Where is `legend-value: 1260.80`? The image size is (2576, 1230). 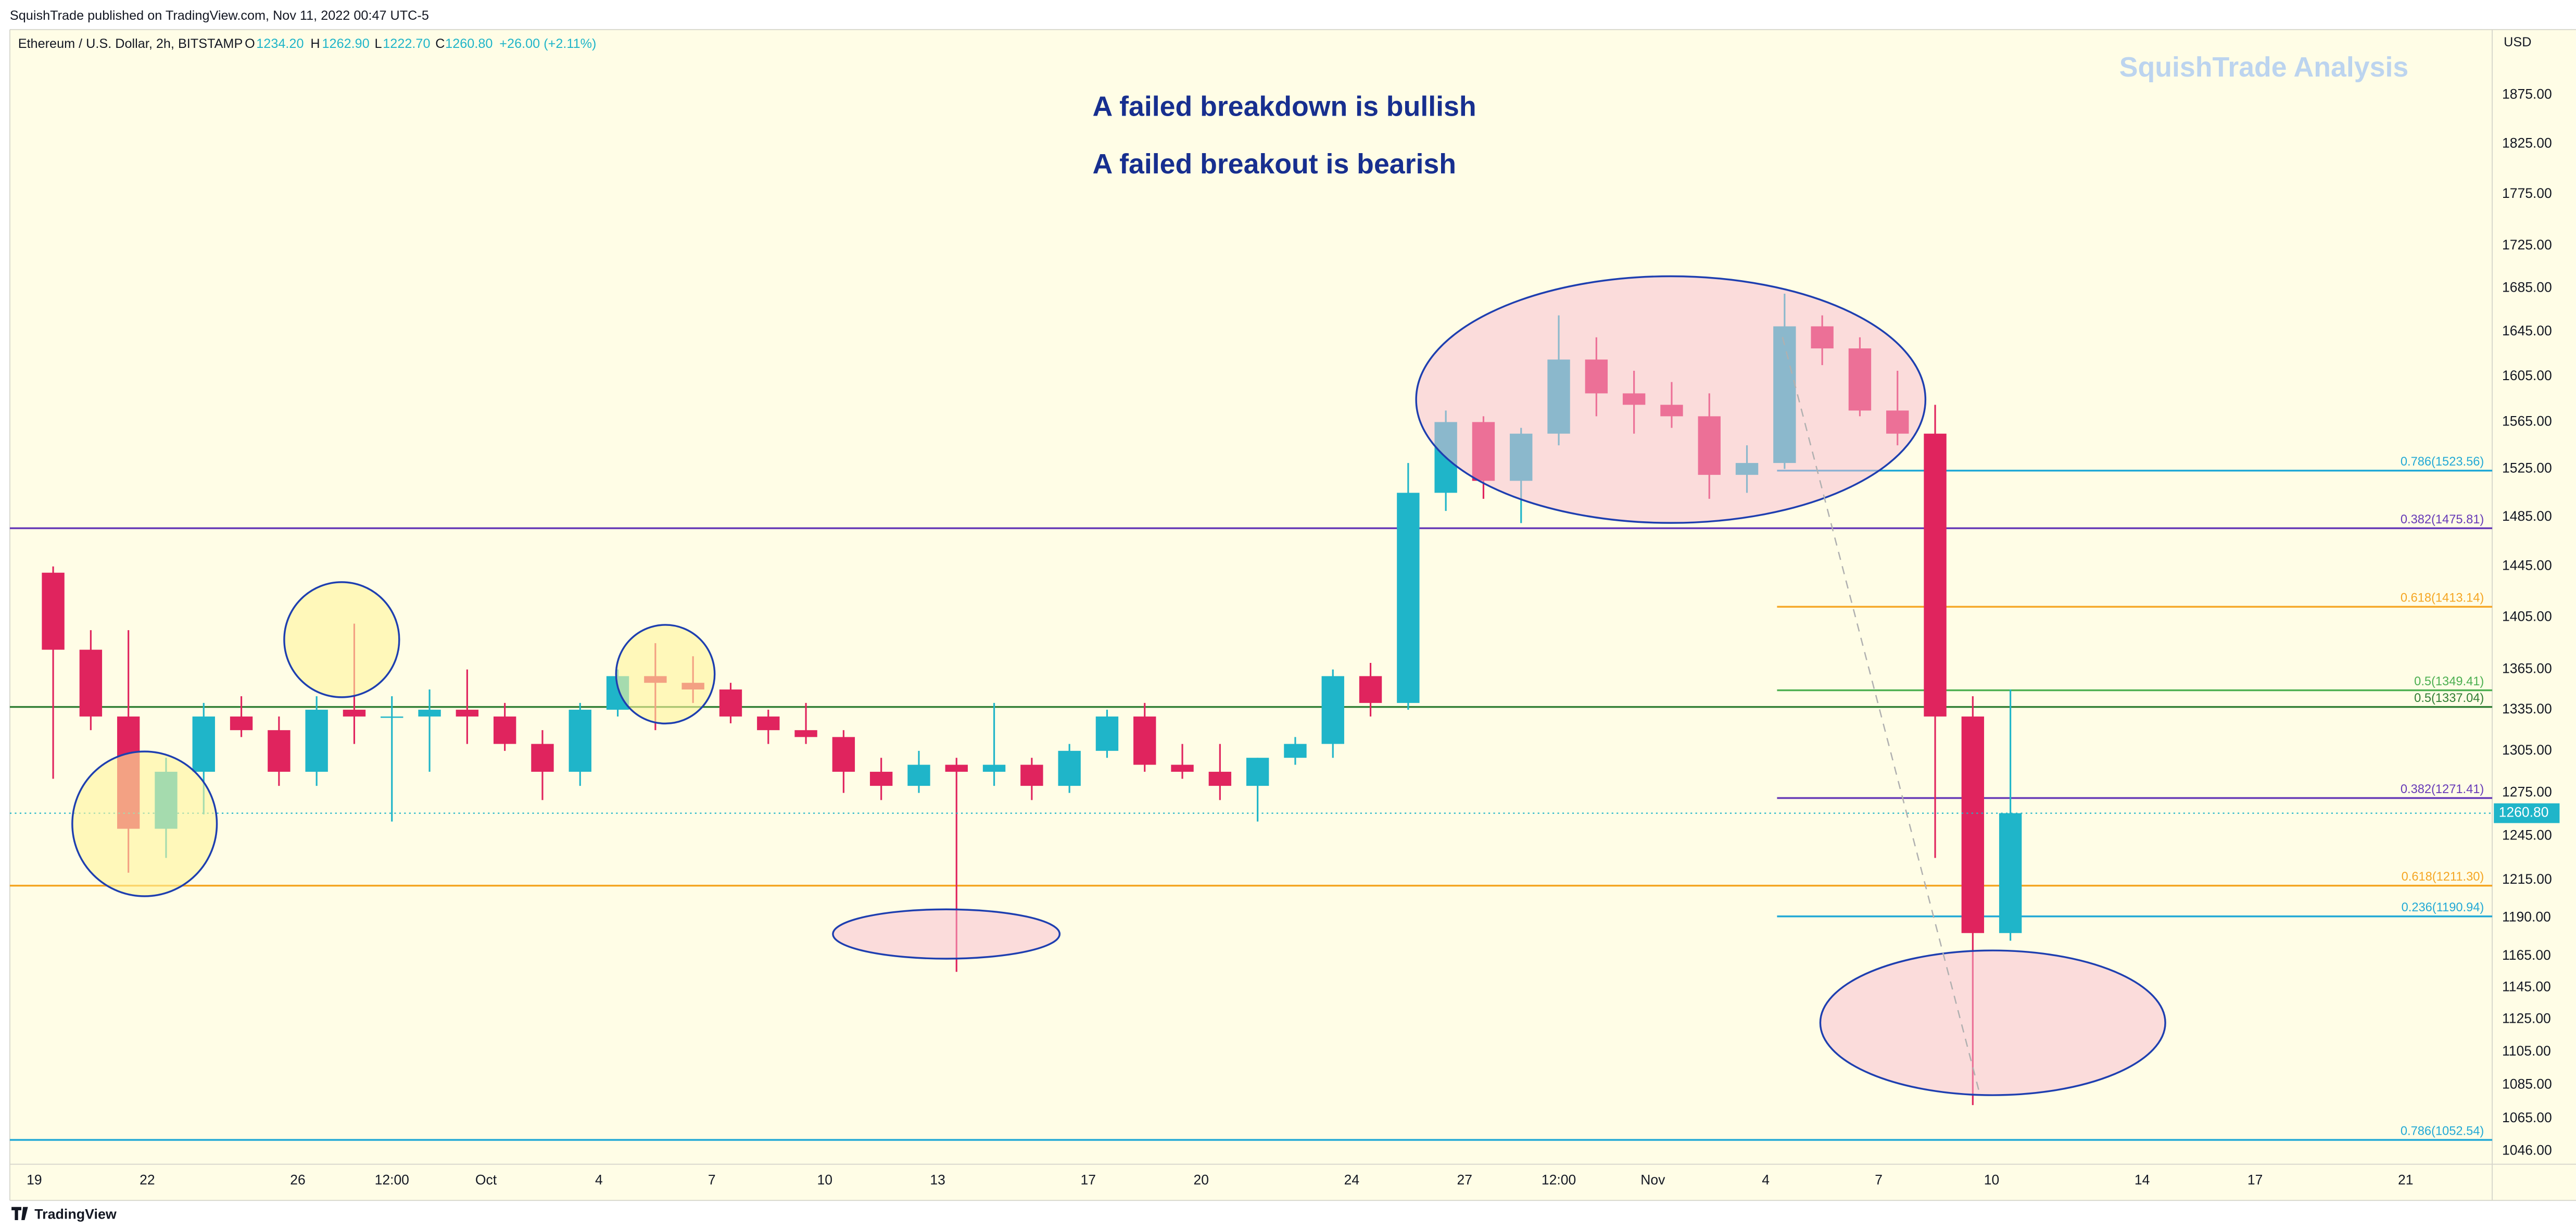
legend-value: 1260.80 is located at coordinates (469, 43).